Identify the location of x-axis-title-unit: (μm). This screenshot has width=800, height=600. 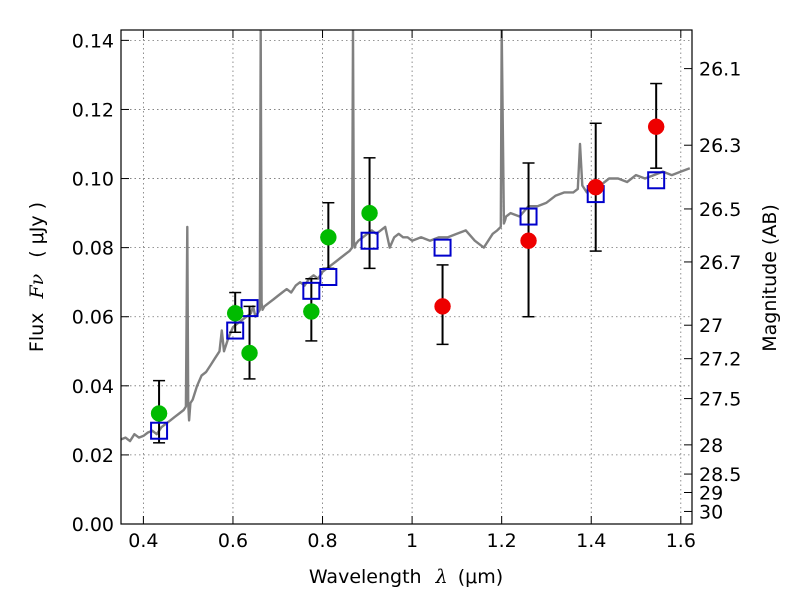
(480, 577).